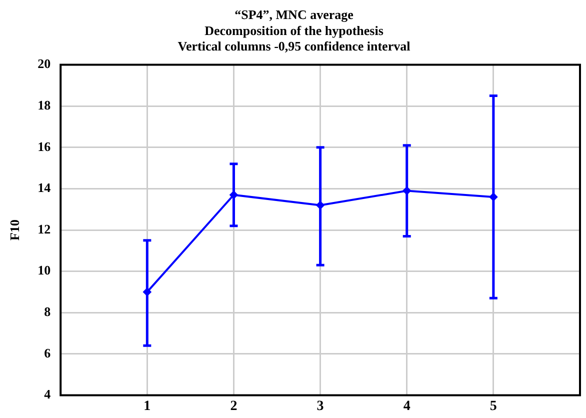 The height and width of the screenshot is (418, 586). I want to click on x-tick-label: 2, so click(234, 406).